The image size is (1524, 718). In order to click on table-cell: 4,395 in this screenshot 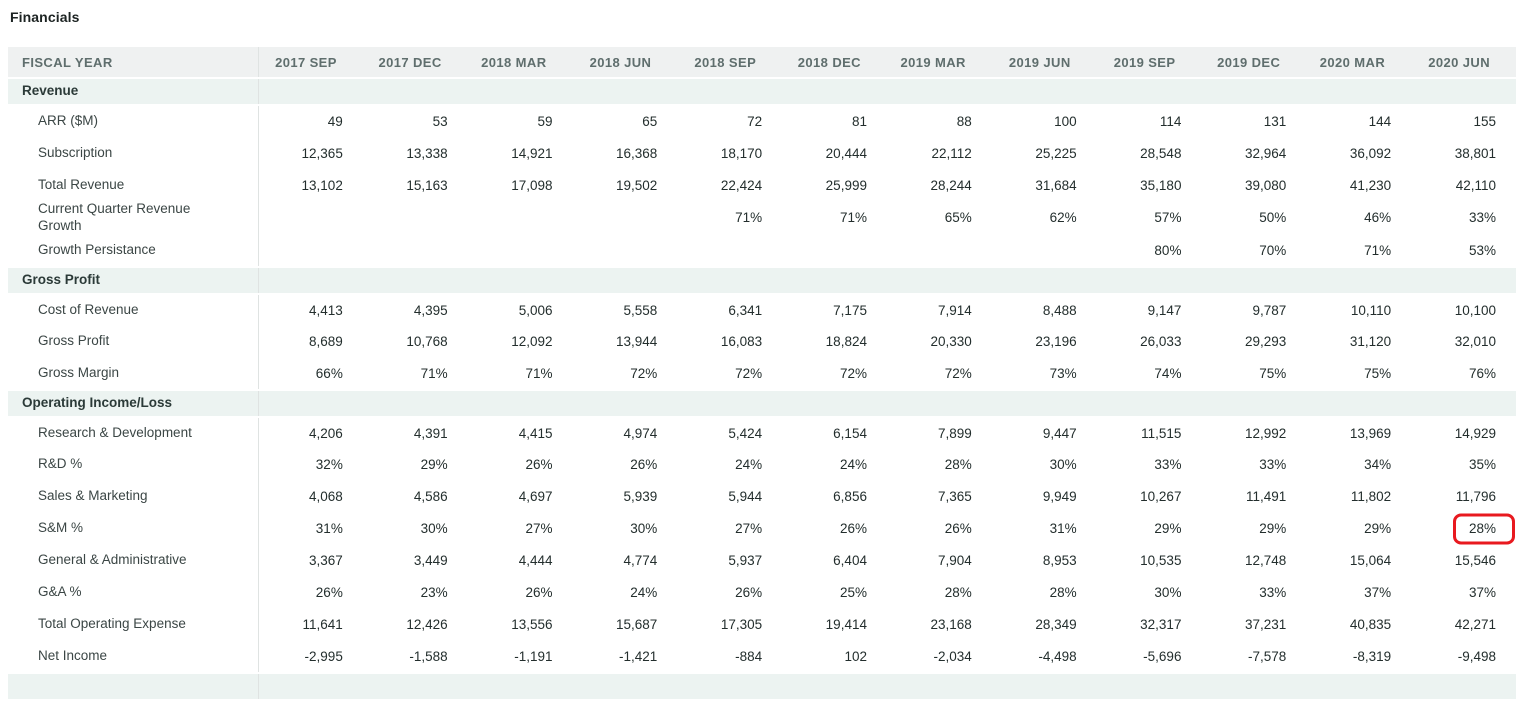, I will do `click(415, 309)`.